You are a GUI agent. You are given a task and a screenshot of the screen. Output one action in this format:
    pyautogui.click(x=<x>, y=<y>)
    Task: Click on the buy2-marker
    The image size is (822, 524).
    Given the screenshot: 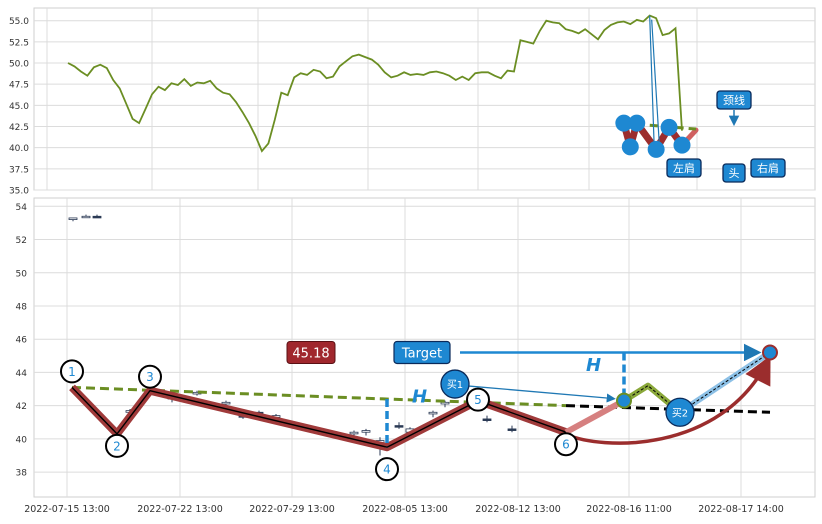 What is the action you would take?
    pyautogui.click(x=680, y=412)
    